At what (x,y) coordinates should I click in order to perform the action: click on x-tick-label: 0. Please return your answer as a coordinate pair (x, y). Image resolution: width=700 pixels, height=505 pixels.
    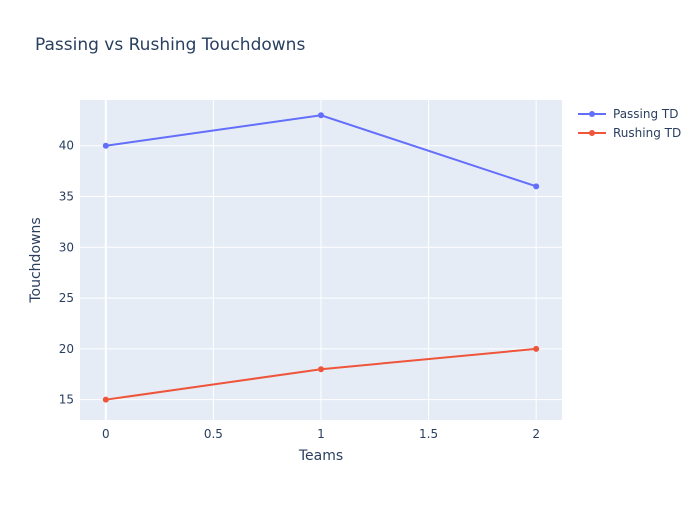
    Looking at the image, I should click on (106, 434).